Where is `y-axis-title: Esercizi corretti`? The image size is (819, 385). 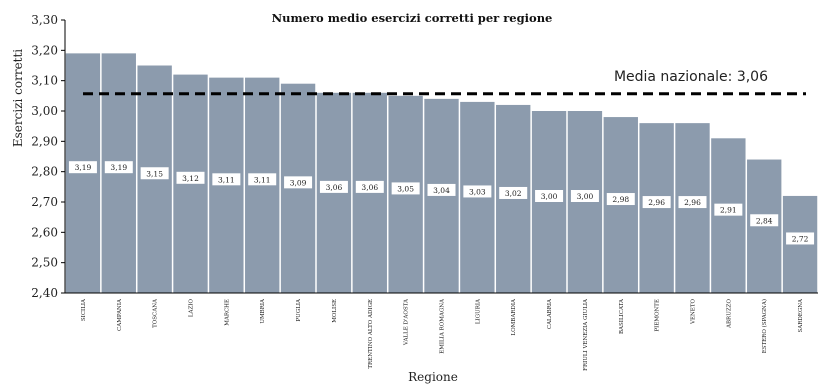
y-axis-title: Esercizi corretti is located at coordinates (18, 98).